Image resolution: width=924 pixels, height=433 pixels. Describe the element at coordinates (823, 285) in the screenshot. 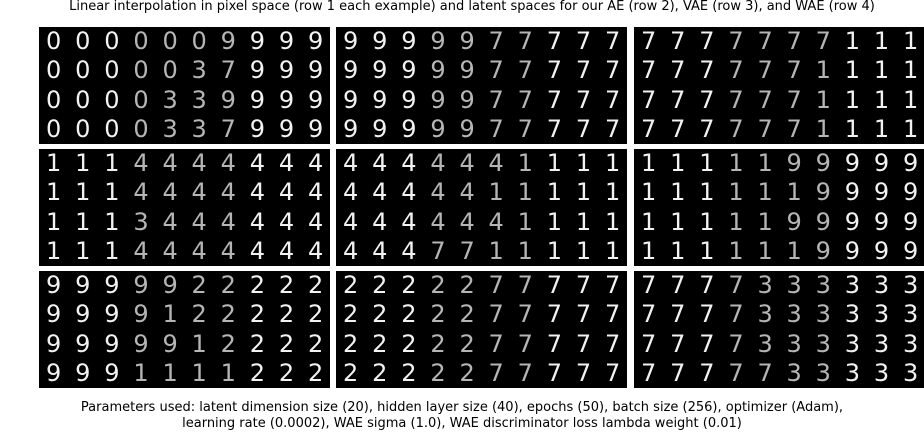

I see `digit-pixel-step-7: 3` at that location.